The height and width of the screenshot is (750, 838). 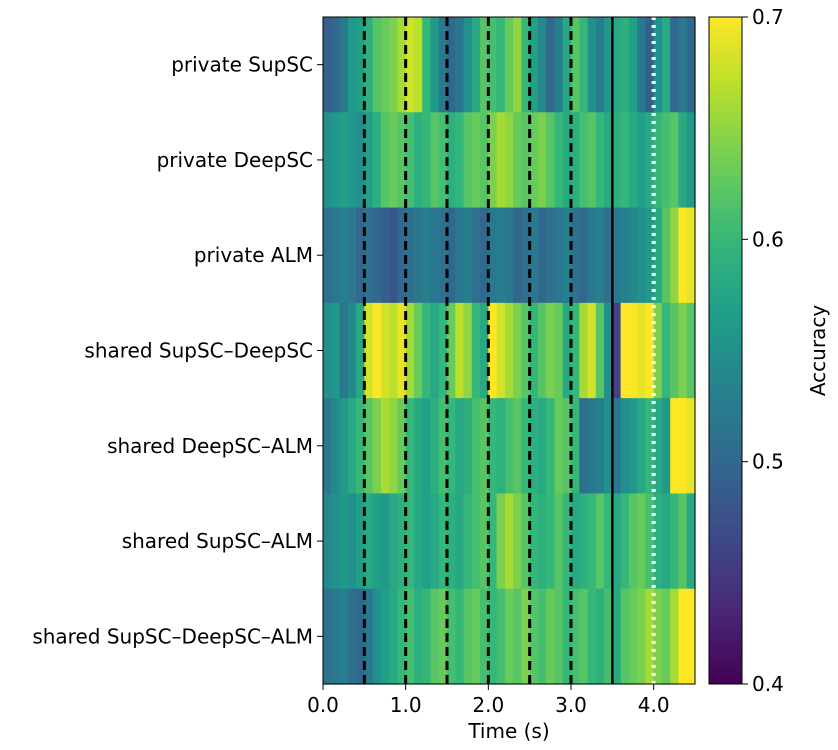 What do you see at coordinates (763, 350) in the screenshot?
I see `colorbar-ticks: 0.4 0.5 0.6 0.7` at bounding box center [763, 350].